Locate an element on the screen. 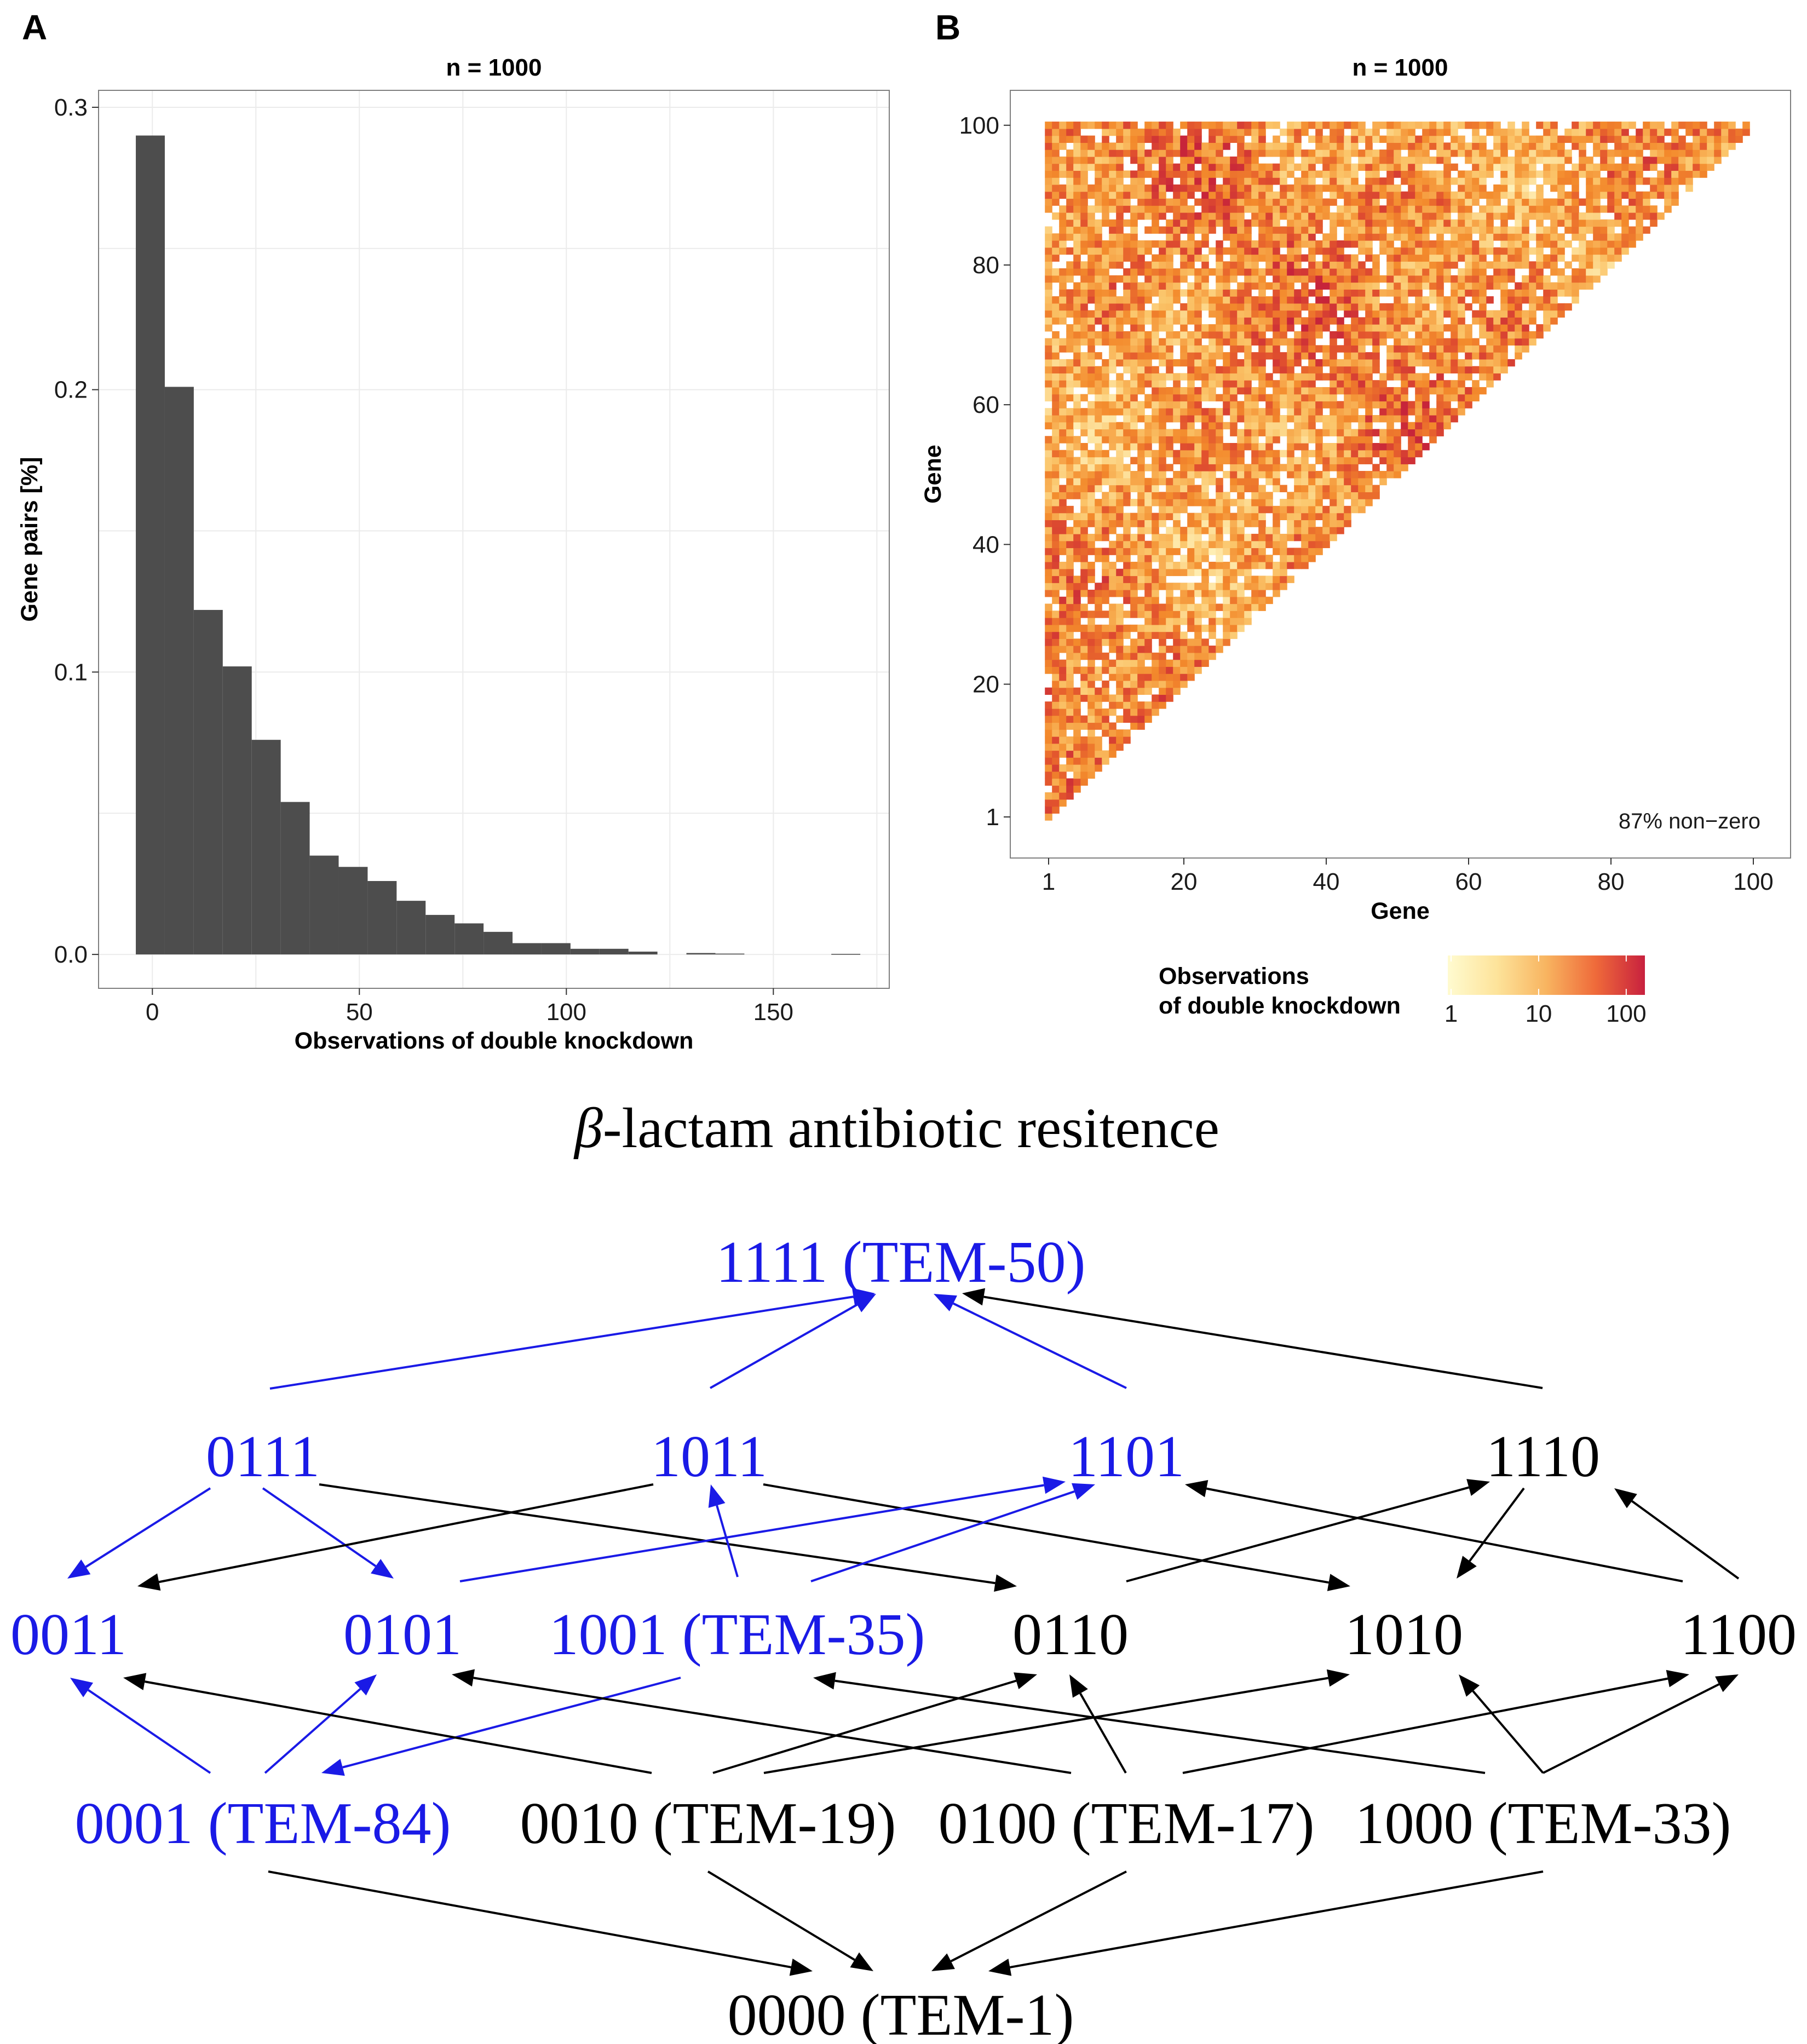 The height and width of the screenshot is (2044, 1807). panel-b-annotation: 87% non−zero is located at coordinates (1689, 821).